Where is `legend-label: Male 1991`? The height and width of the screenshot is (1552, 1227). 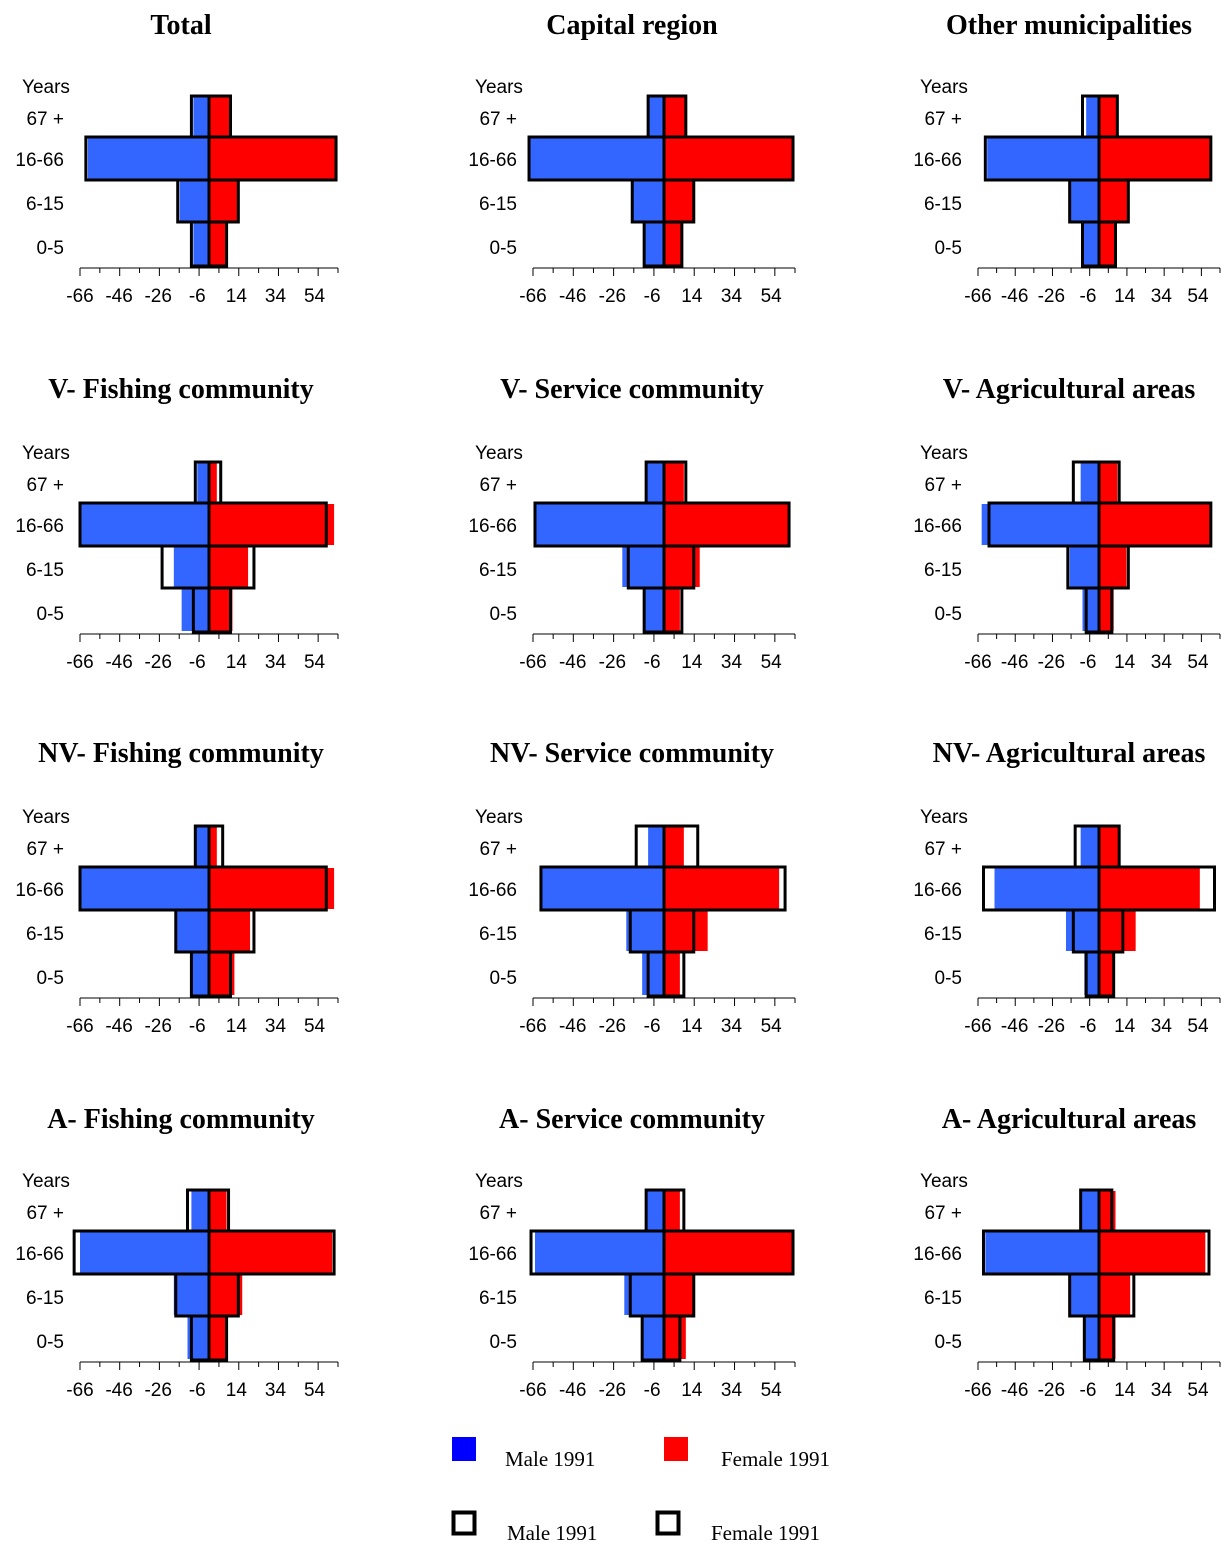 legend-label: Male 1991 is located at coordinates (552, 1533).